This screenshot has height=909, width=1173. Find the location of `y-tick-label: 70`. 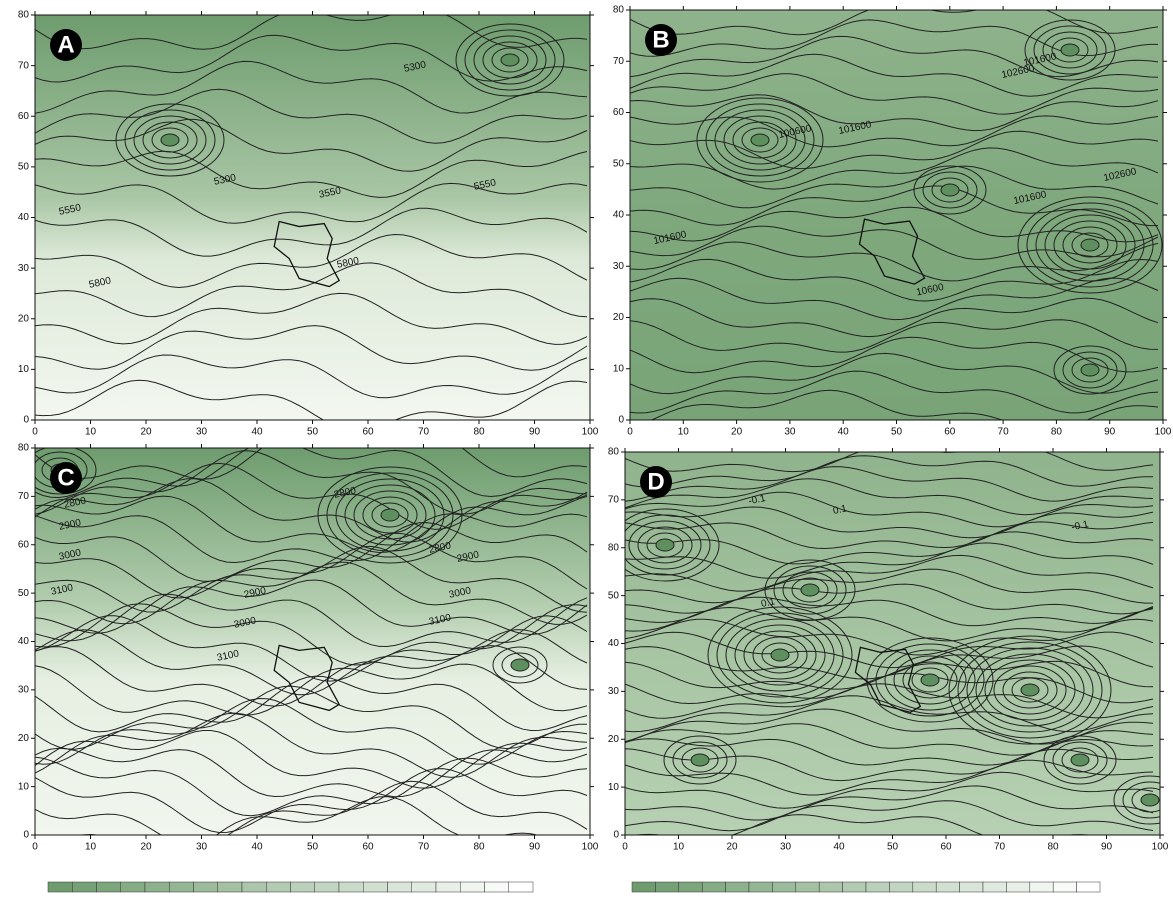

y-tick-label: 70 is located at coordinates (614, 500).